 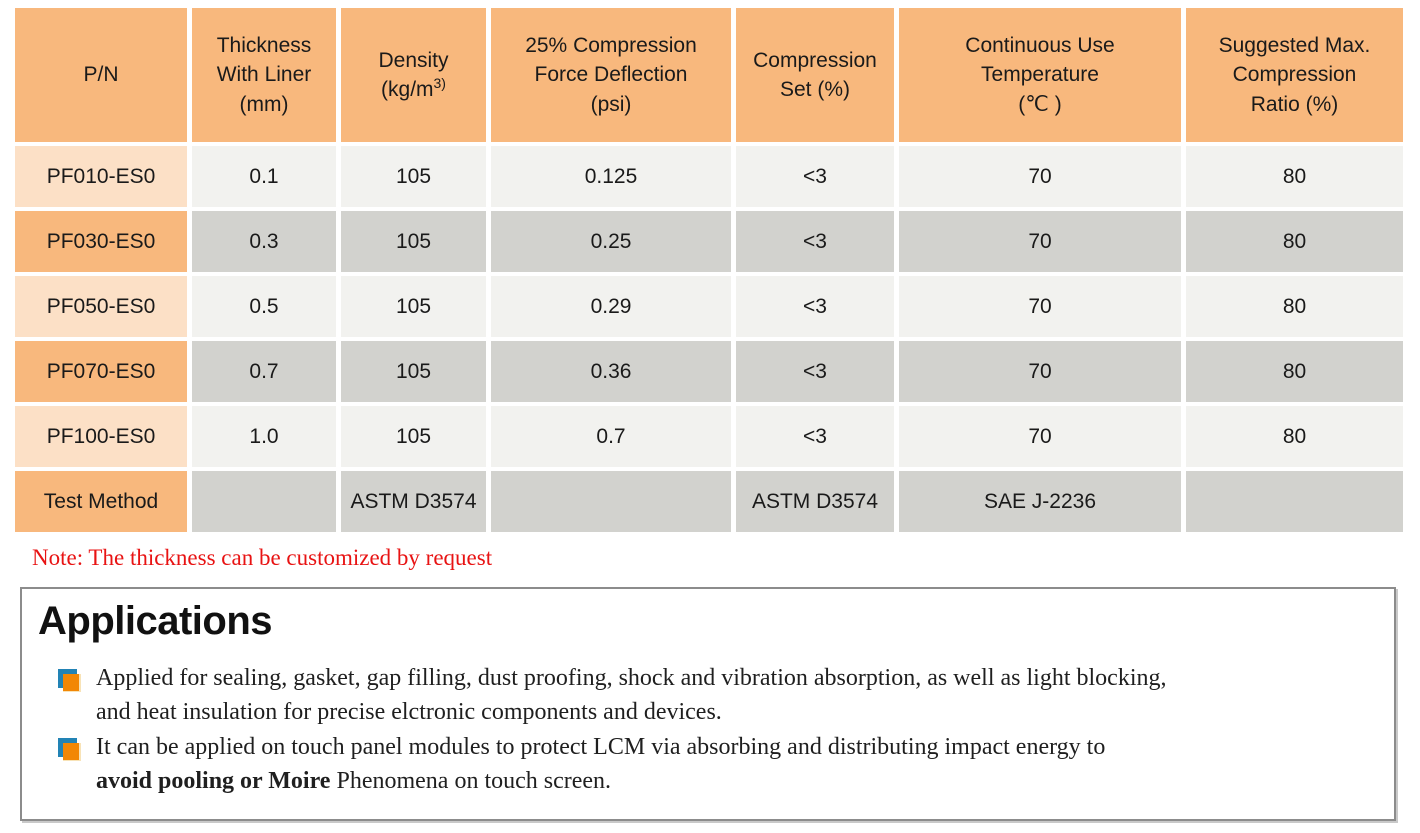 What do you see at coordinates (101, 75) in the screenshot?
I see `header-cell-pn: P/N` at bounding box center [101, 75].